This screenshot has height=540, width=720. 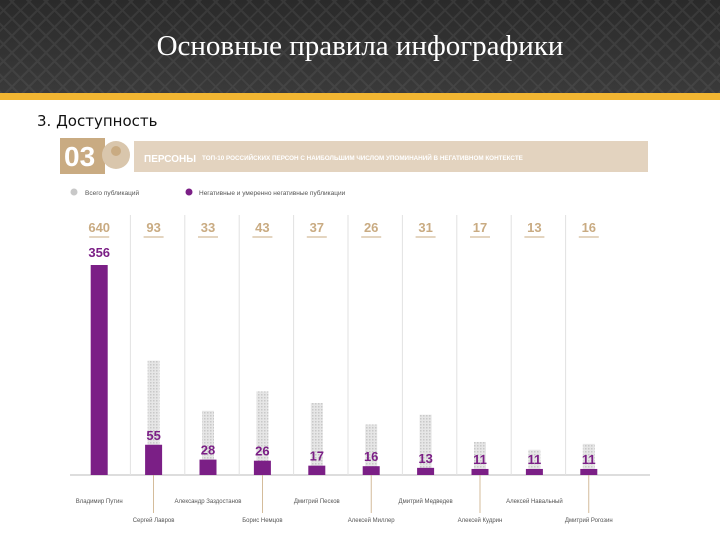 I want to click on slide-title: Основные правила инфографики, so click(x=360, y=46).